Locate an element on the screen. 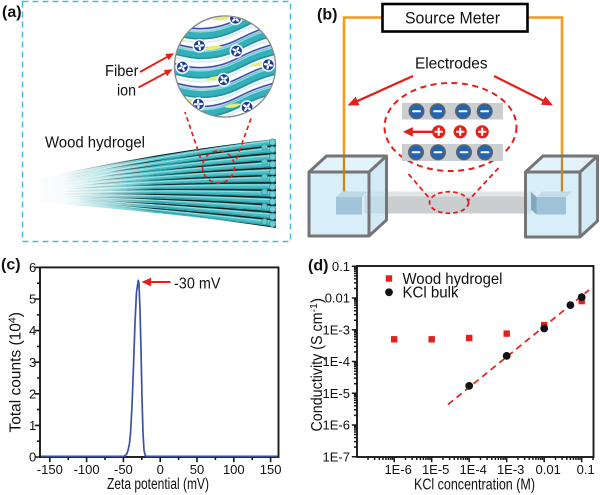  svg-text: -30 mV is located at coordinates (197, 284).